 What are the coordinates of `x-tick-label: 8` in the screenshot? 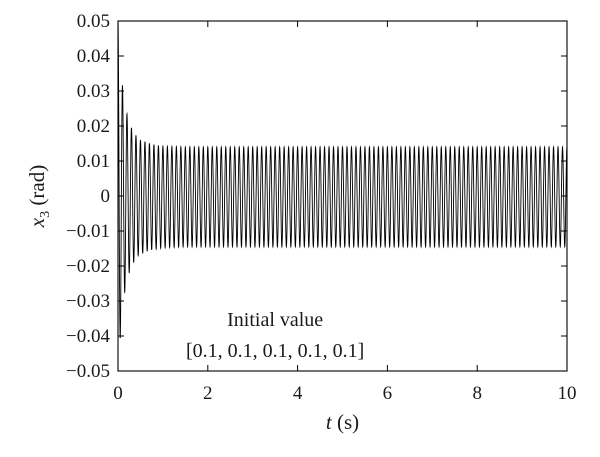 It's located at (477, 393).